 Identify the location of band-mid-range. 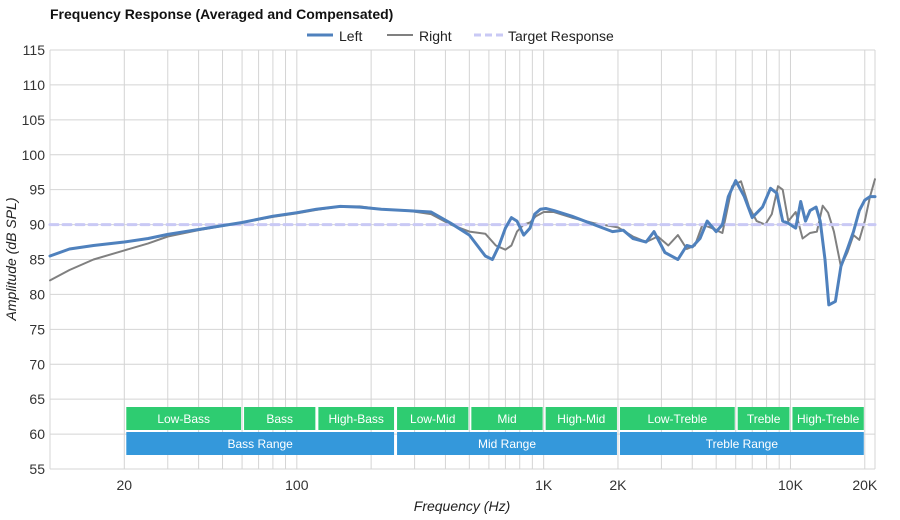
(507, 443).